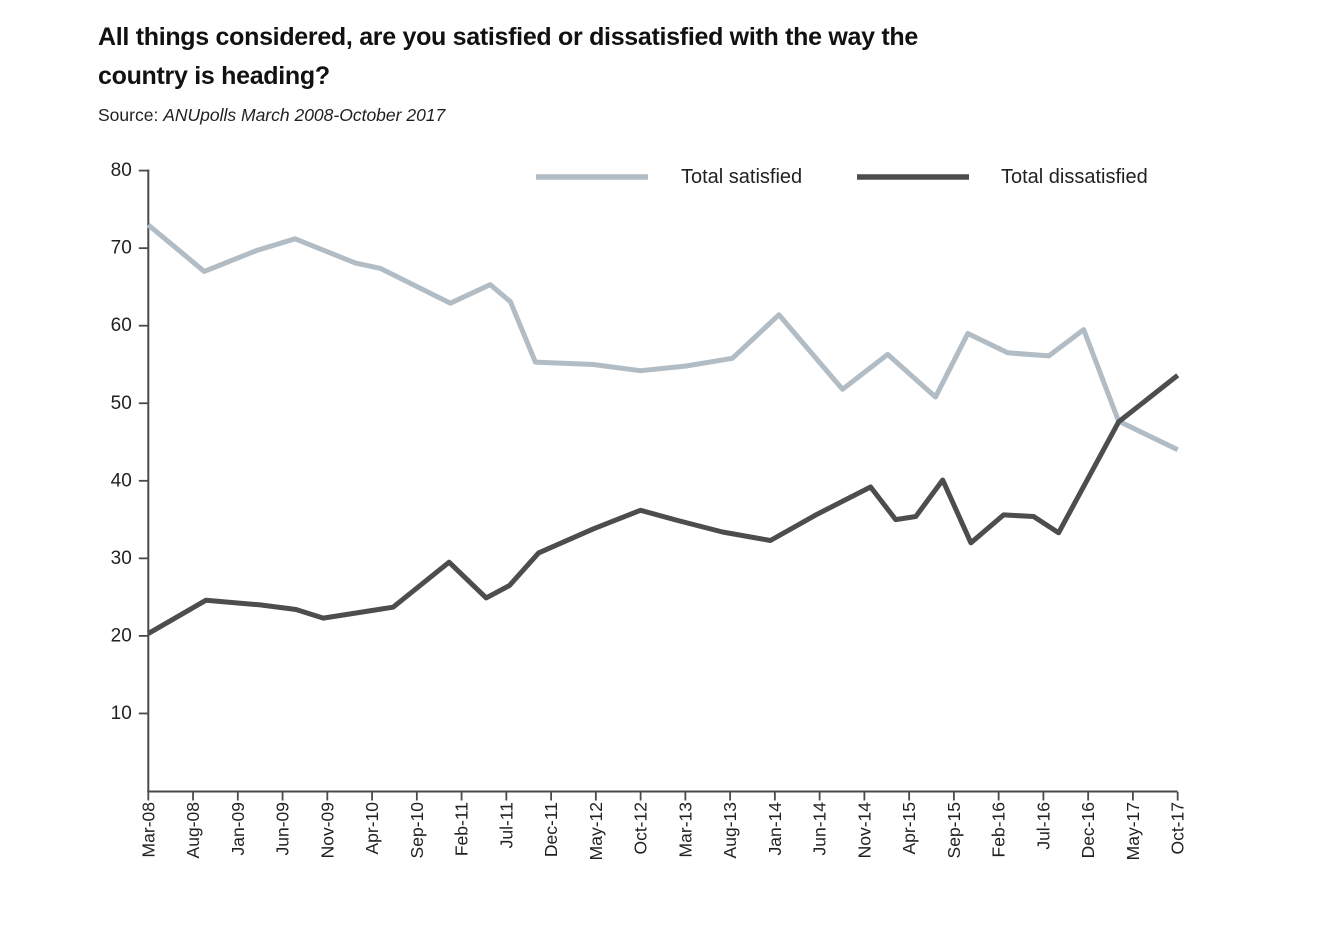 The image size is (1318, 942). Describe the element at coordinates (596, 831) in the screenshot. I see `x-tick-label: May-12` at that location.